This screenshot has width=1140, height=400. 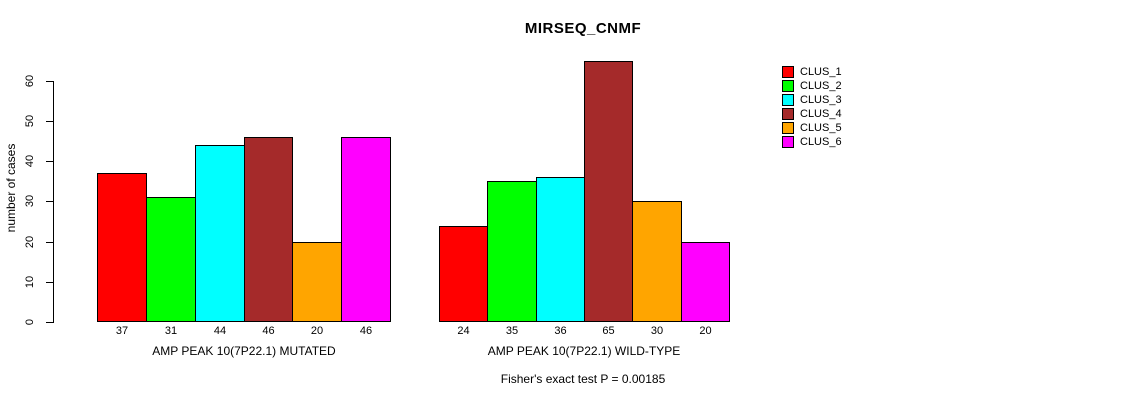 I want to click on bar-clus_2-group2, so click(x=512, y=251).